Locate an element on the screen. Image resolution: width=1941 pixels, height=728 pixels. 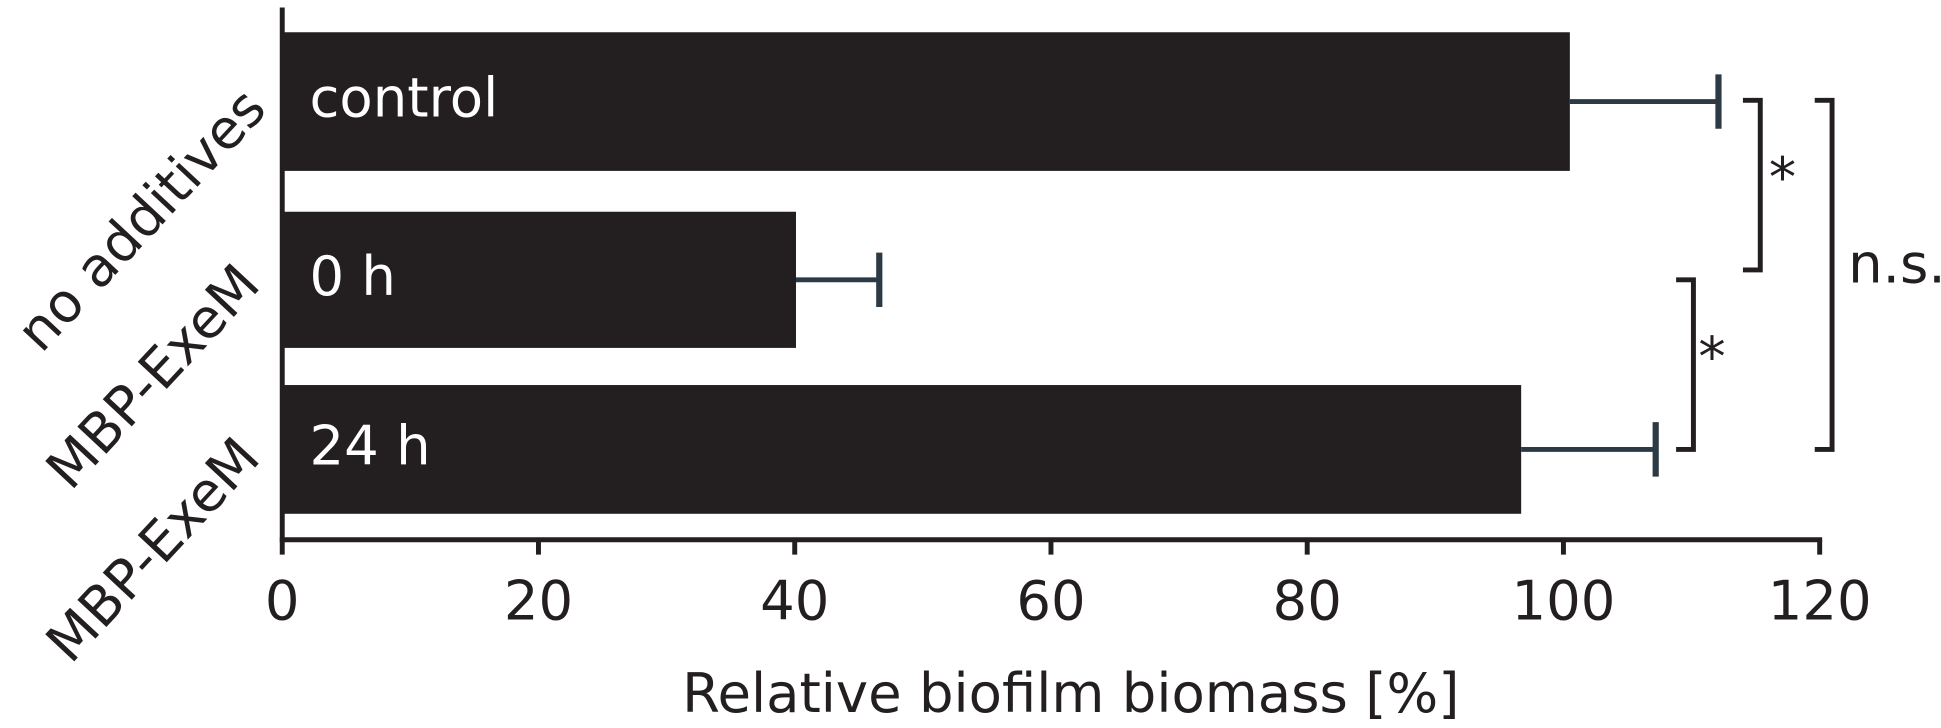
x-tick-label: 100 is located at coordinates (1563, 600).